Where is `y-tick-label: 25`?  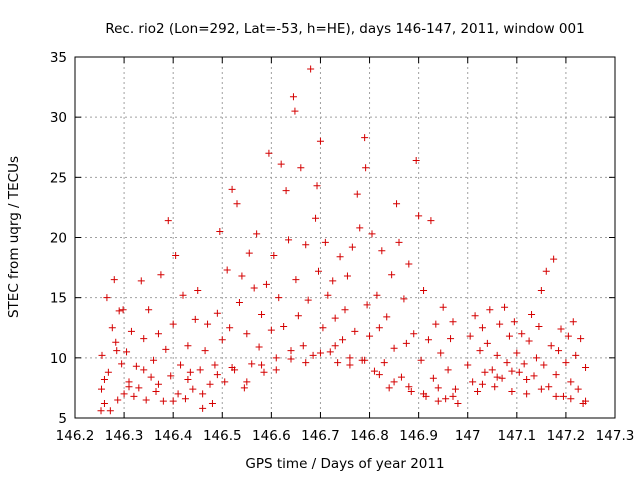 y-tick-label: 25 is located at coordinates (58, 178).